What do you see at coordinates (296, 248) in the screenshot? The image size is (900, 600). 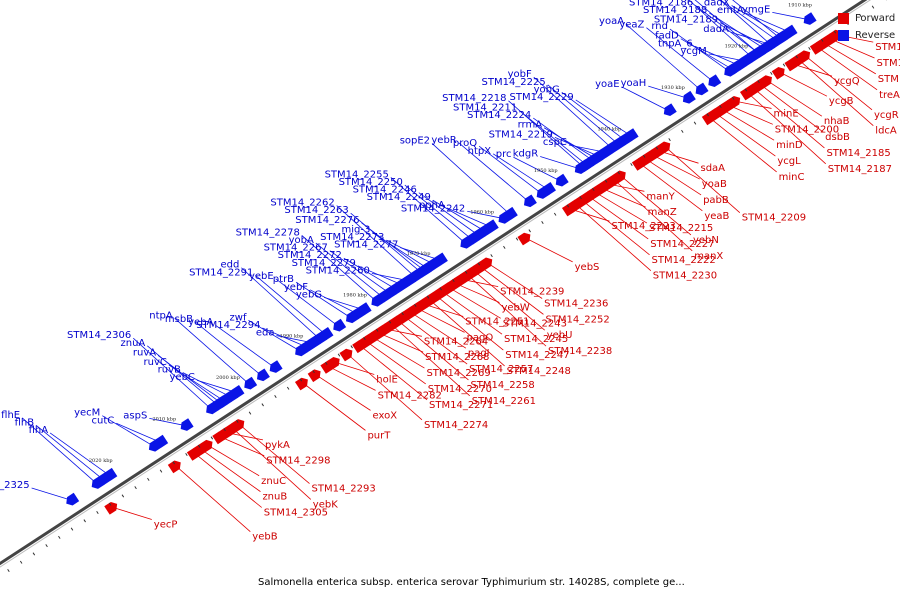 I see `gene-label: STM14_2267` at bounding box center [296, 248].